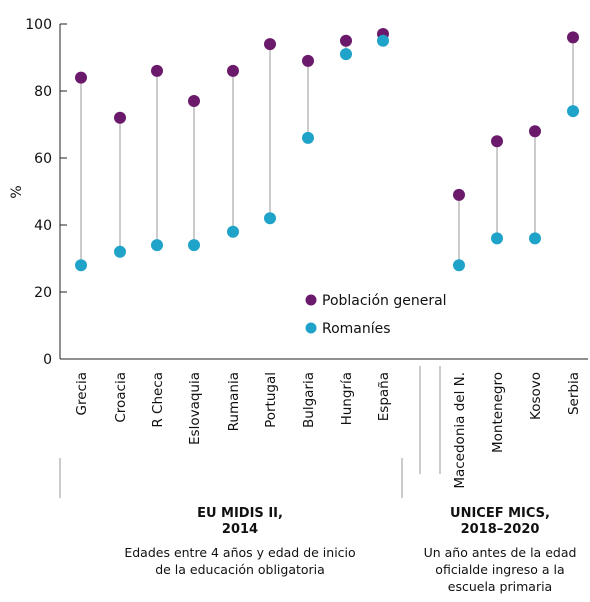 Image resolution: width=590 pixels, height=602 pixels. Describe the element at coordinates (81, 265) in the screenshot. I see `point-romanies-grecia` at that location.